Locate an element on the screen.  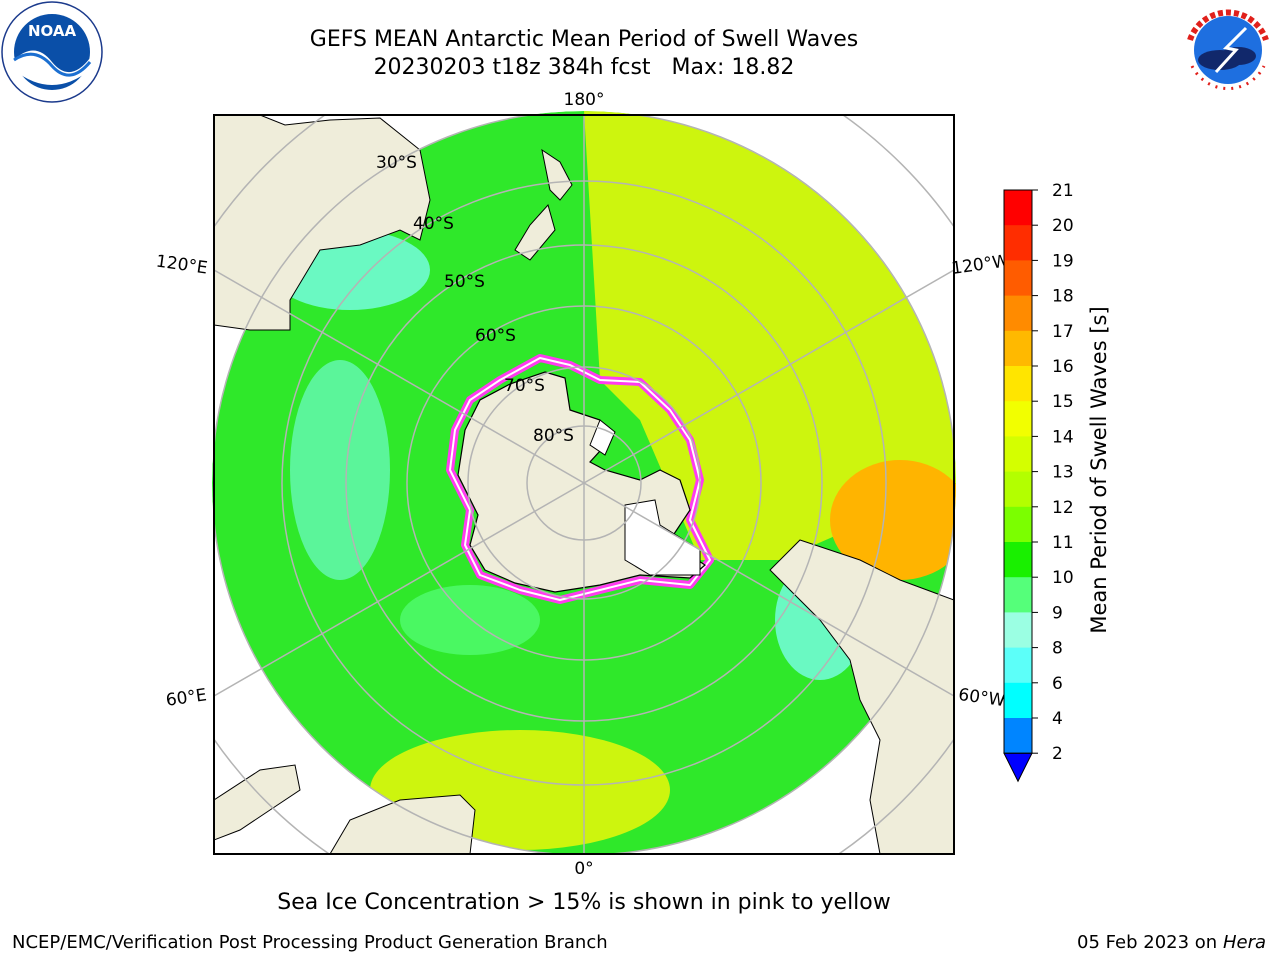
lon-label-0: 0° is located at coordinates (583, 869).